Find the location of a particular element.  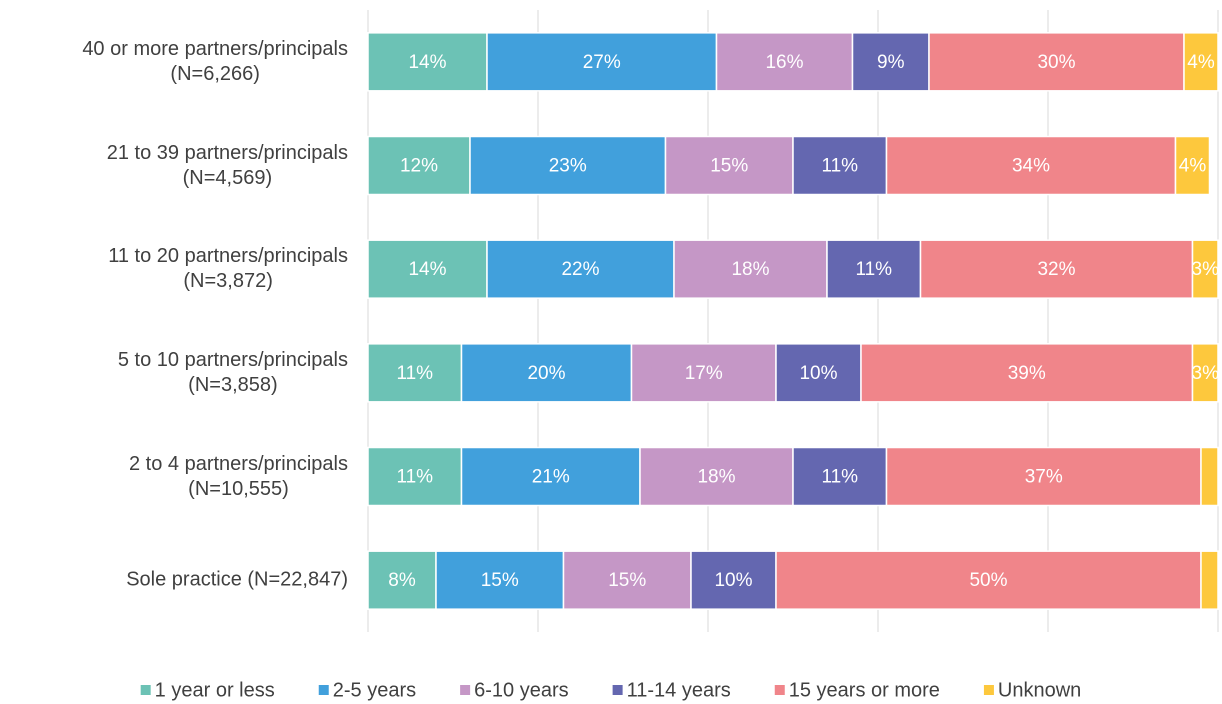

data-label: 37% is located at coordinates (1044, 477).